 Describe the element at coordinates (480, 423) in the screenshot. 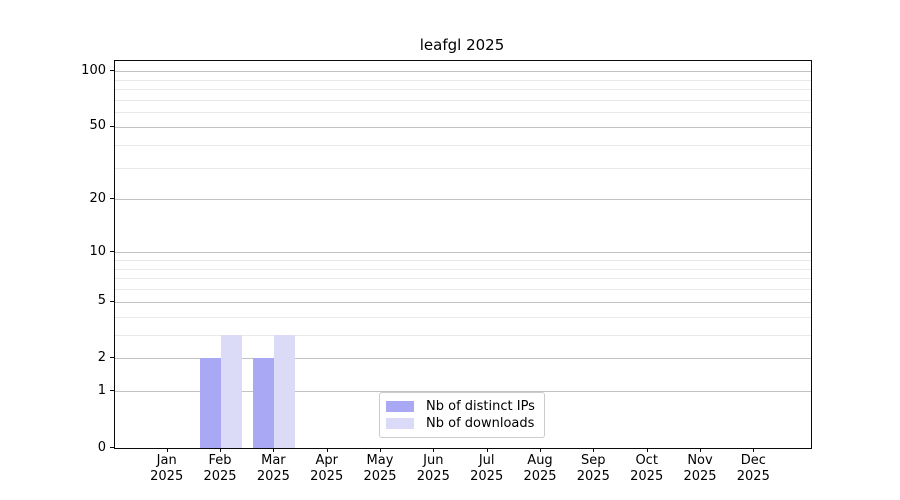

I see `legend-label-downloads: Nb of downloads` at that location.